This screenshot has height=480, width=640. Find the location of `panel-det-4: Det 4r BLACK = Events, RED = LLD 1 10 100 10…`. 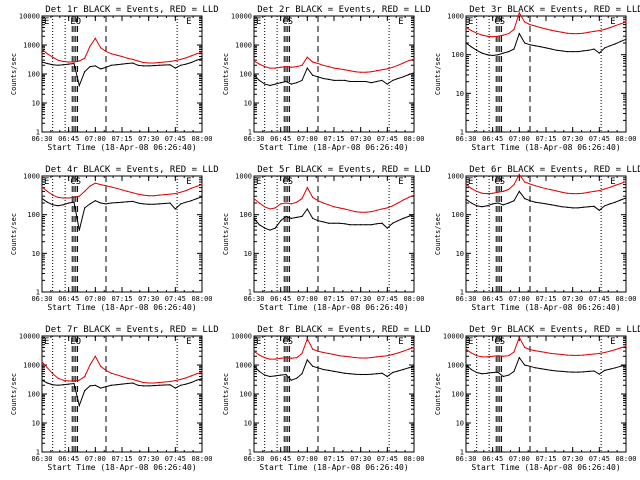

panel-det-4: Det 4r BLACK = Events, RED = LLD 1 10 100 10… is located at coordinates (114, 238).